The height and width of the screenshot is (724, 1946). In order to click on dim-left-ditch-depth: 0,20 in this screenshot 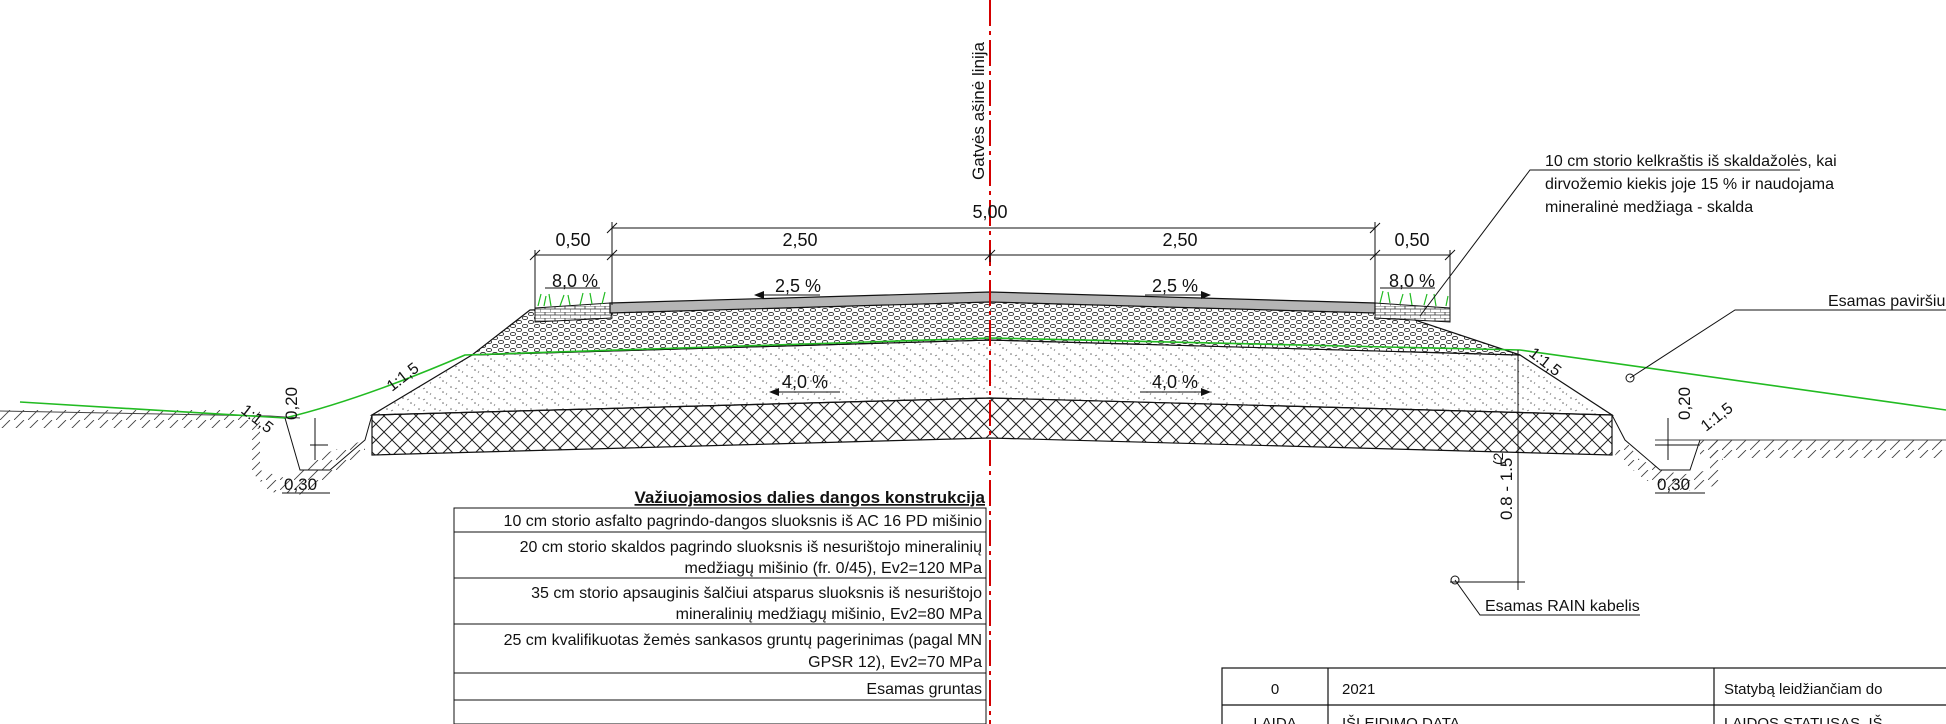, I will do `click(291, 403)`.